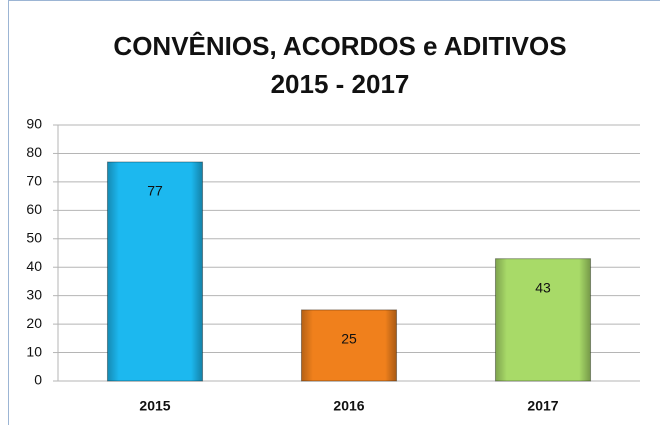  I want to click on x-tick-label: 2015, so click(154, 406).